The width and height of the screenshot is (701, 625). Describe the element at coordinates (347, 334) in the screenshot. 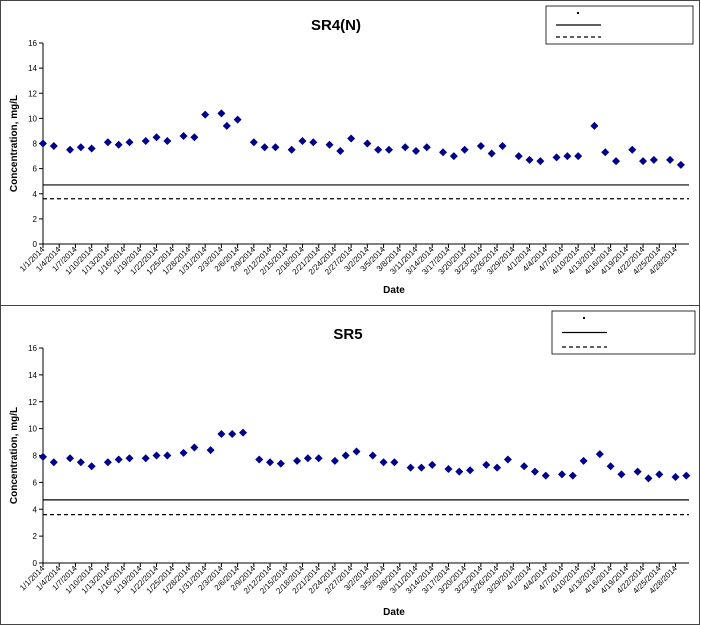

I see `chart-title: SR5` at that location.